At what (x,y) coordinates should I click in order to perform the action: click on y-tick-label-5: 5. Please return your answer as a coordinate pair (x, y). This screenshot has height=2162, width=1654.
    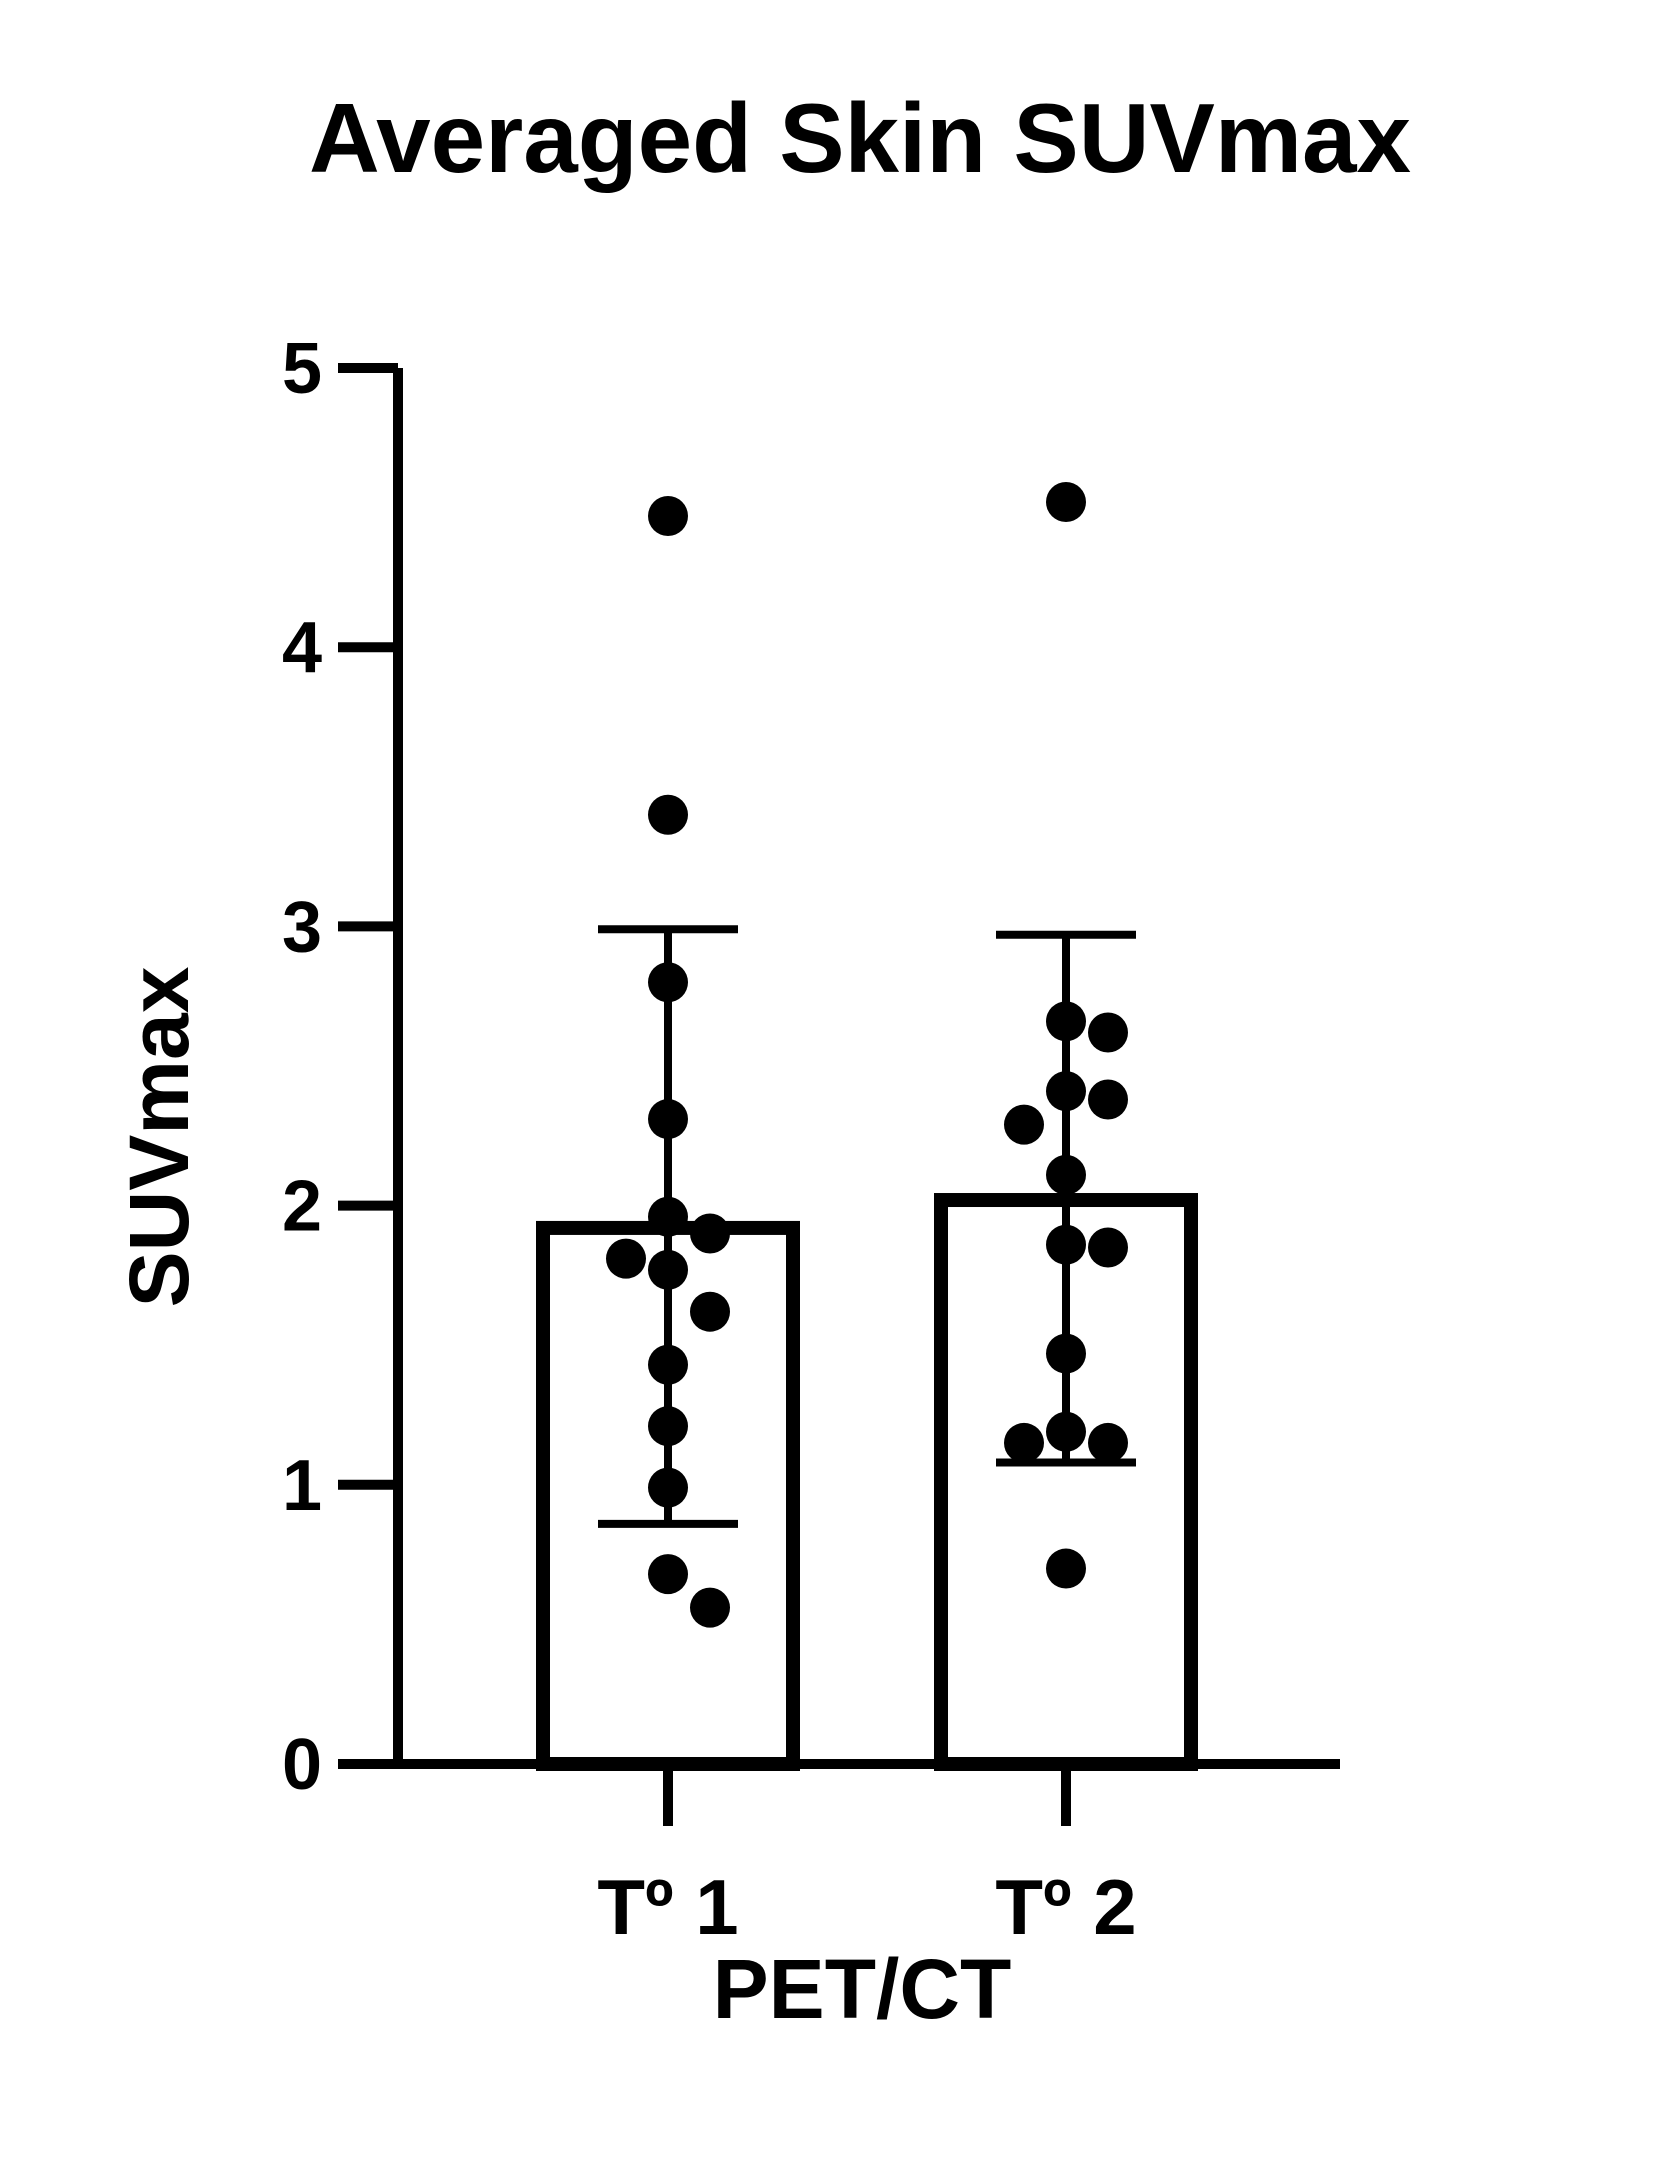
    Looking at the image, I should click on (302, 369).